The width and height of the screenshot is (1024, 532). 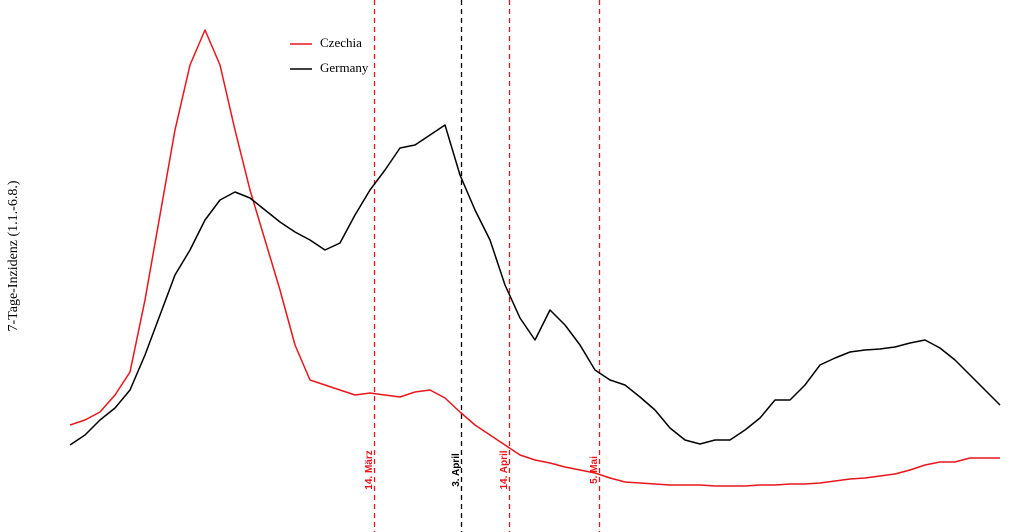 What do you see at coordinates (594, 470) in the screenshot?
I see `event-label: 5. Mai` at bounding box center [594, 470].